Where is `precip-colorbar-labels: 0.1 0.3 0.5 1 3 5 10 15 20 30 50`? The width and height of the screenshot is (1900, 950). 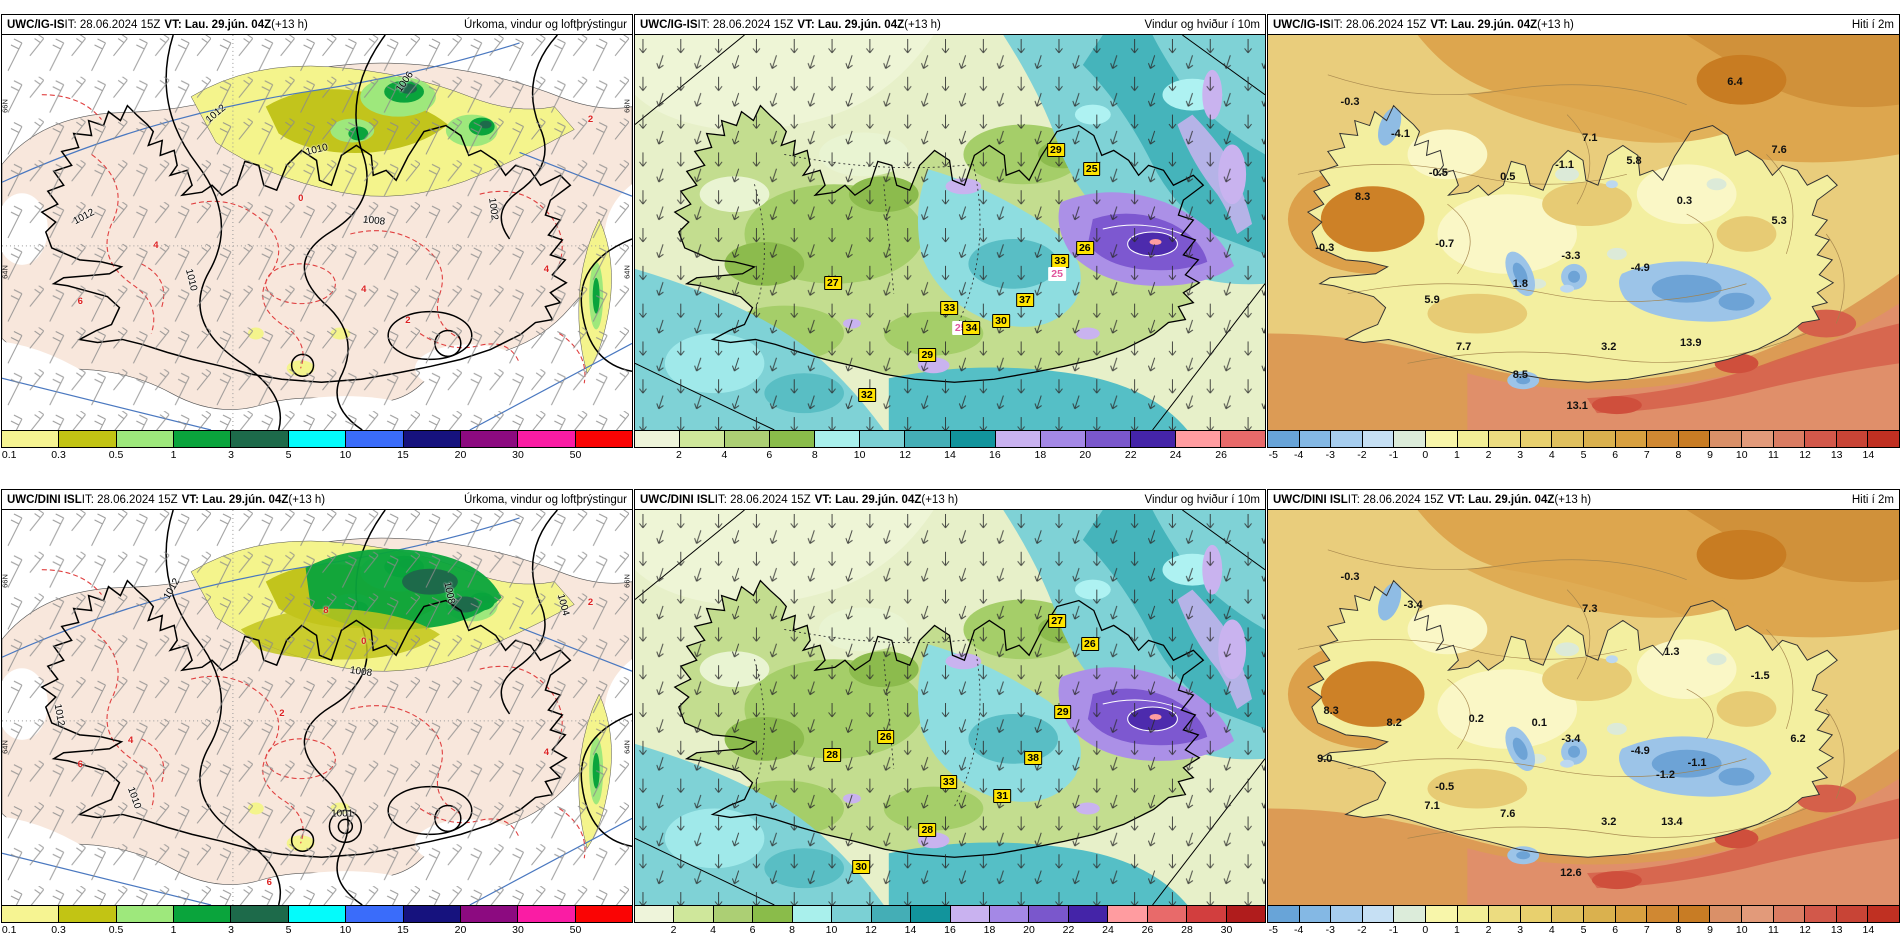
precip-colorbar-labels: 0.1 0.3 0.5 1 3 5 10 15 20 30 50 is located at coordinates (317, 930).